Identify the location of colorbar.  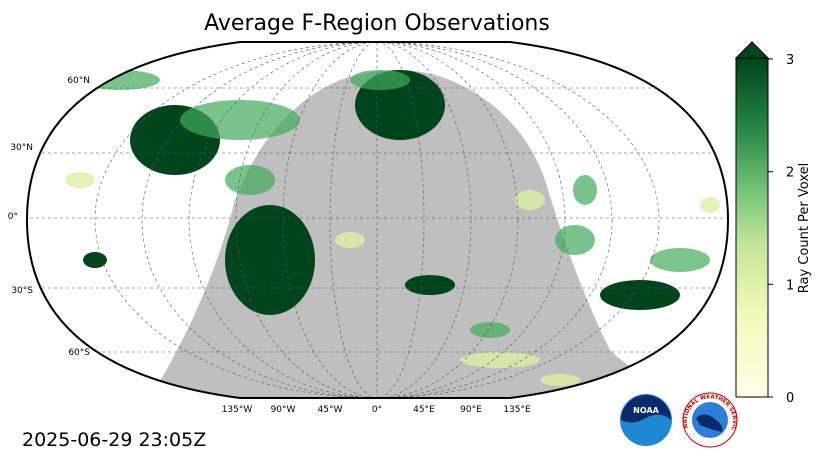
(752, 227).